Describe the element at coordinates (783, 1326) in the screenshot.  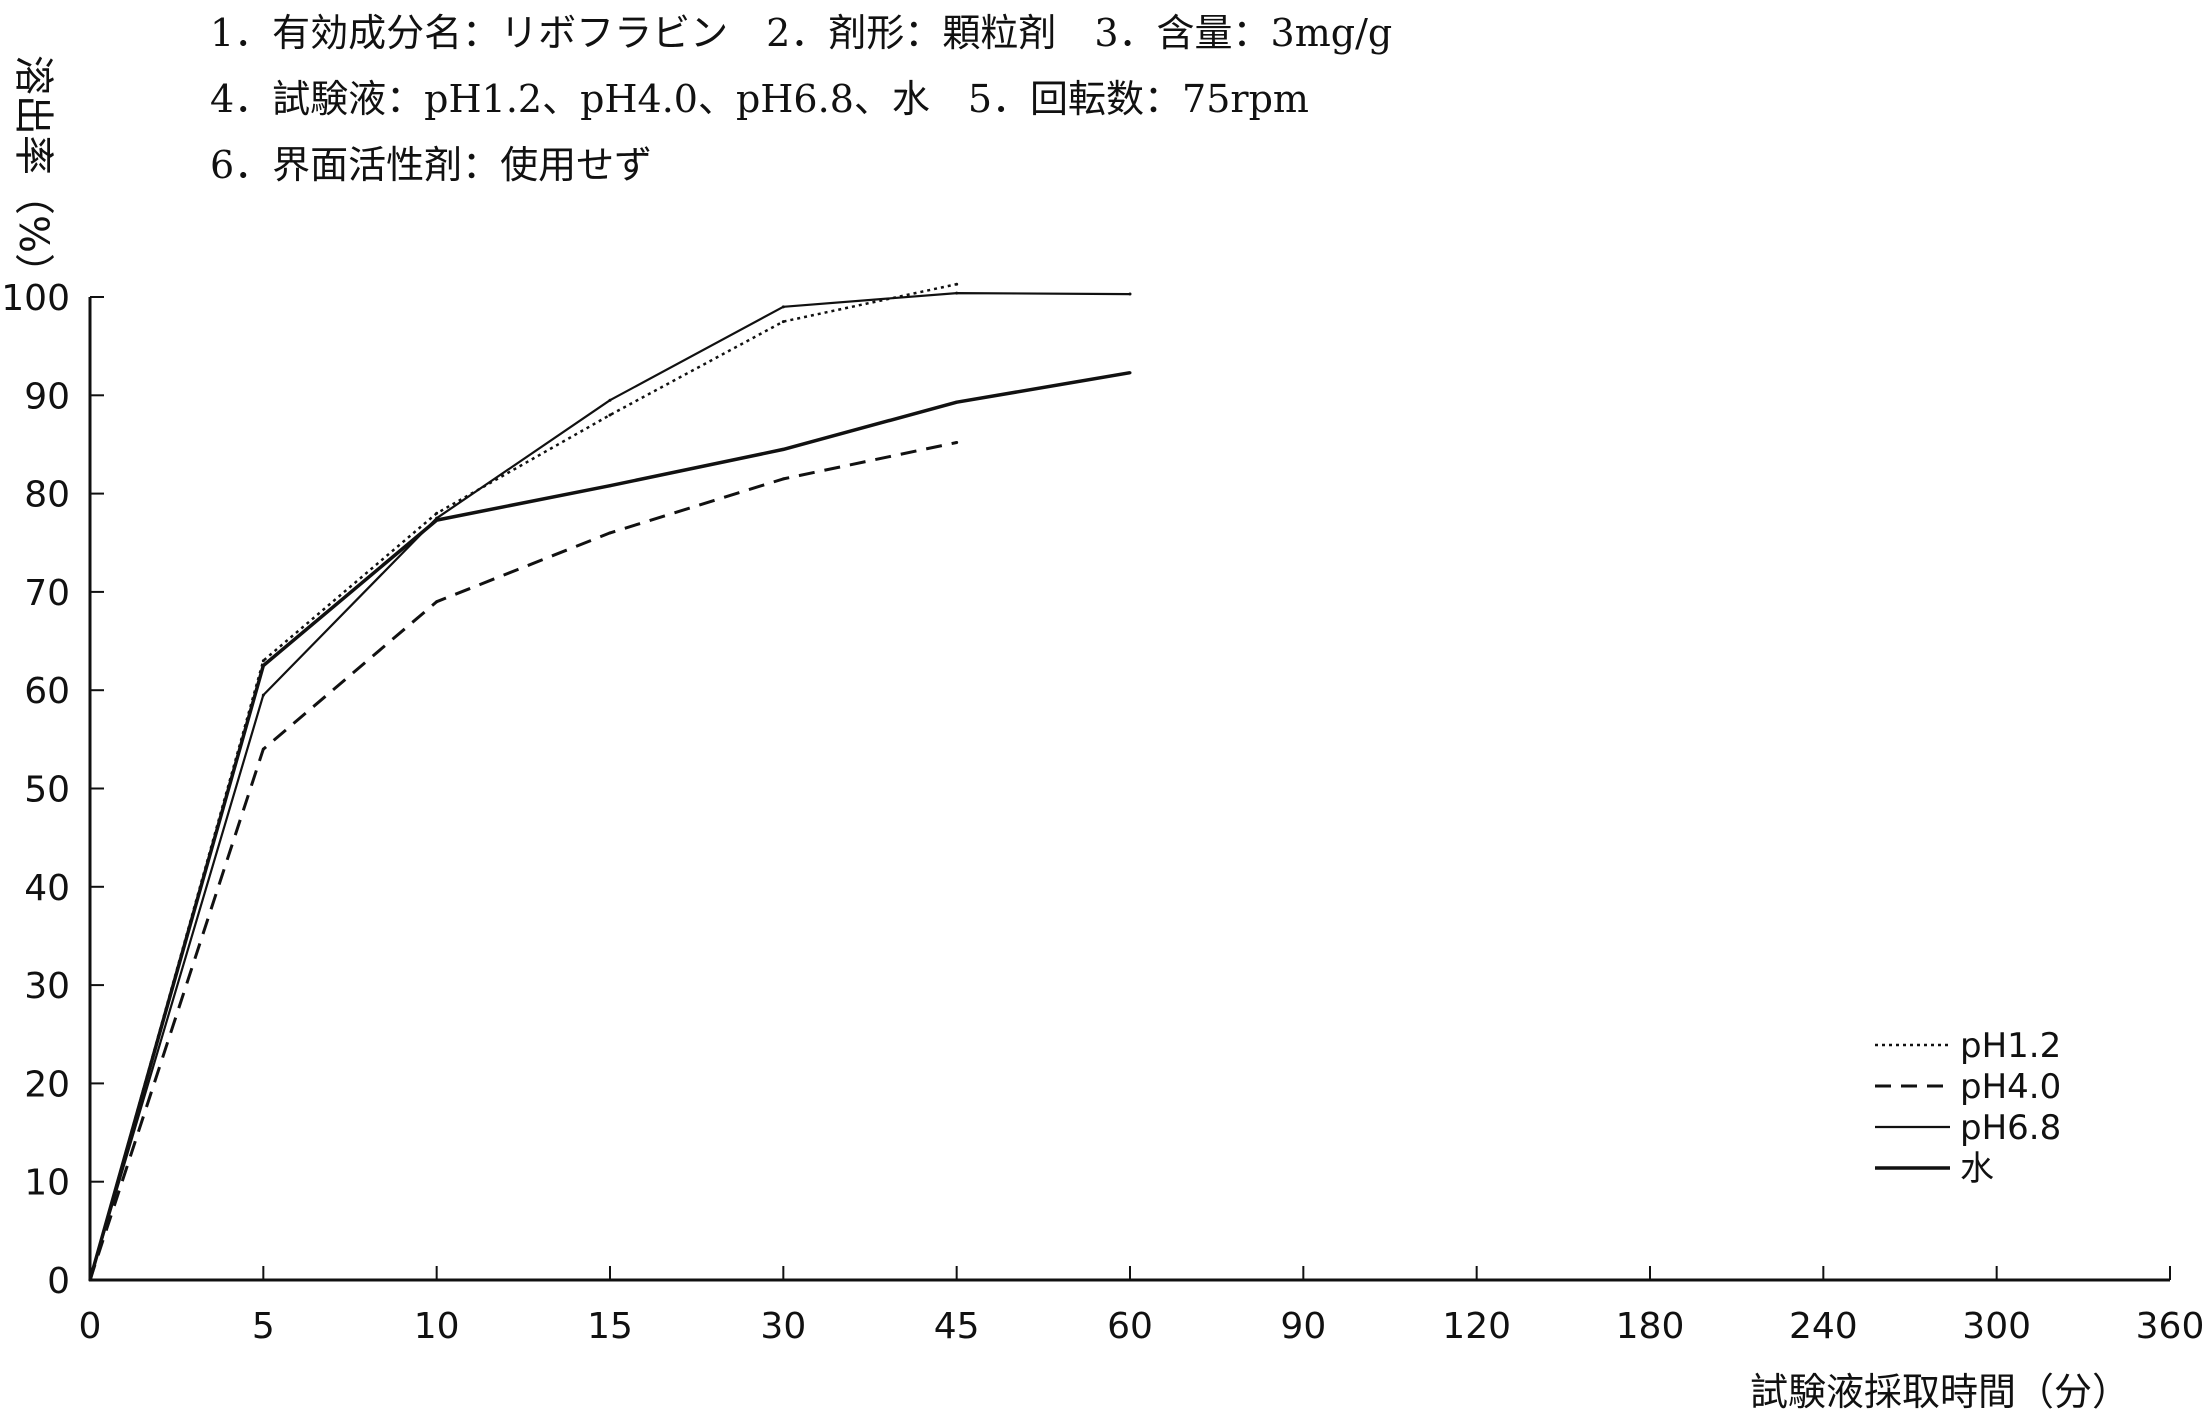
I see `x-tick-label: 30` at that location.